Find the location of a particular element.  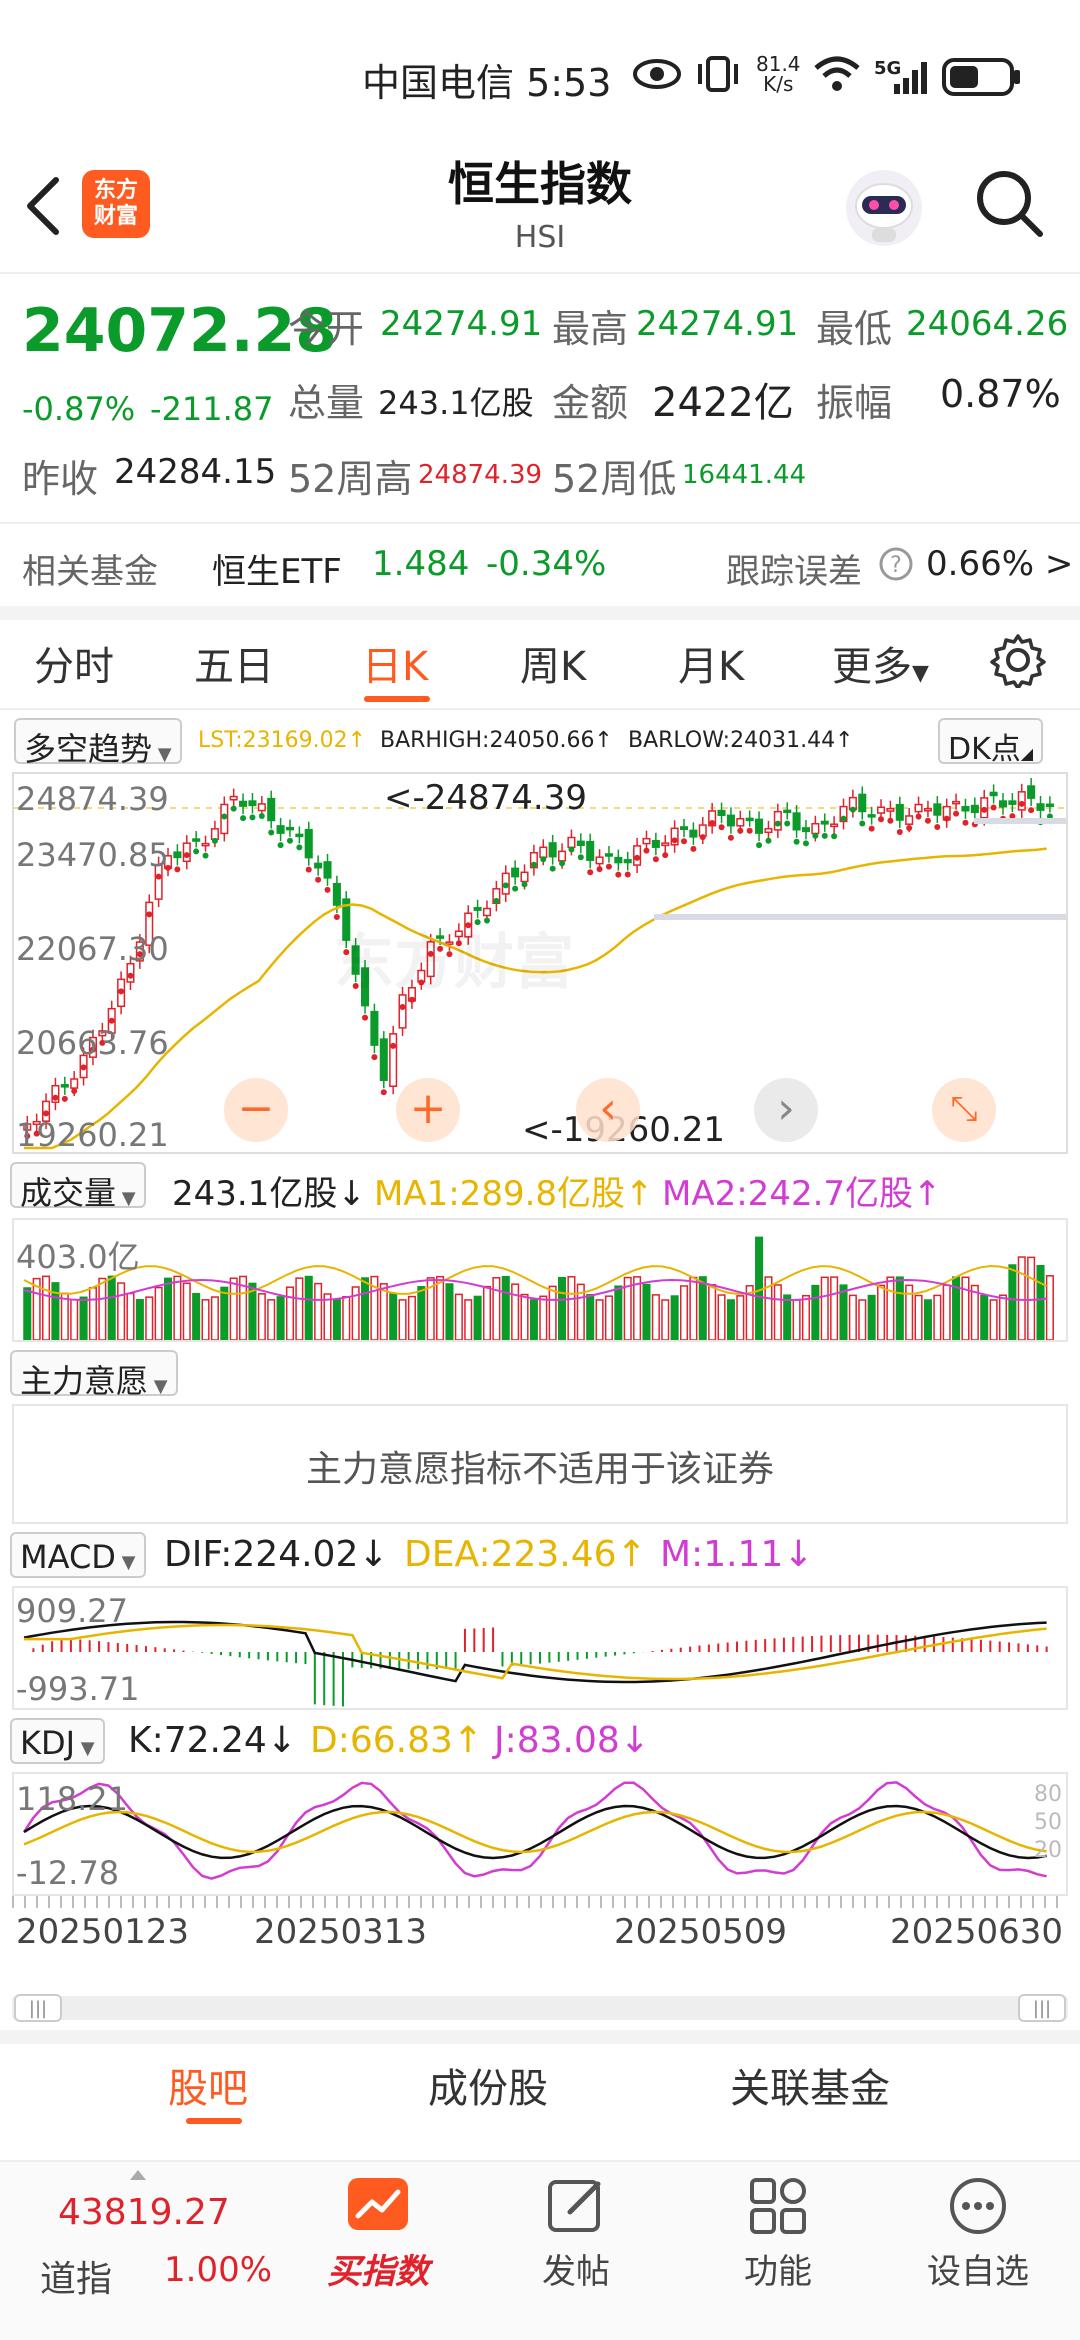

robot-assistant-icon is located at coordinates (884, 208).